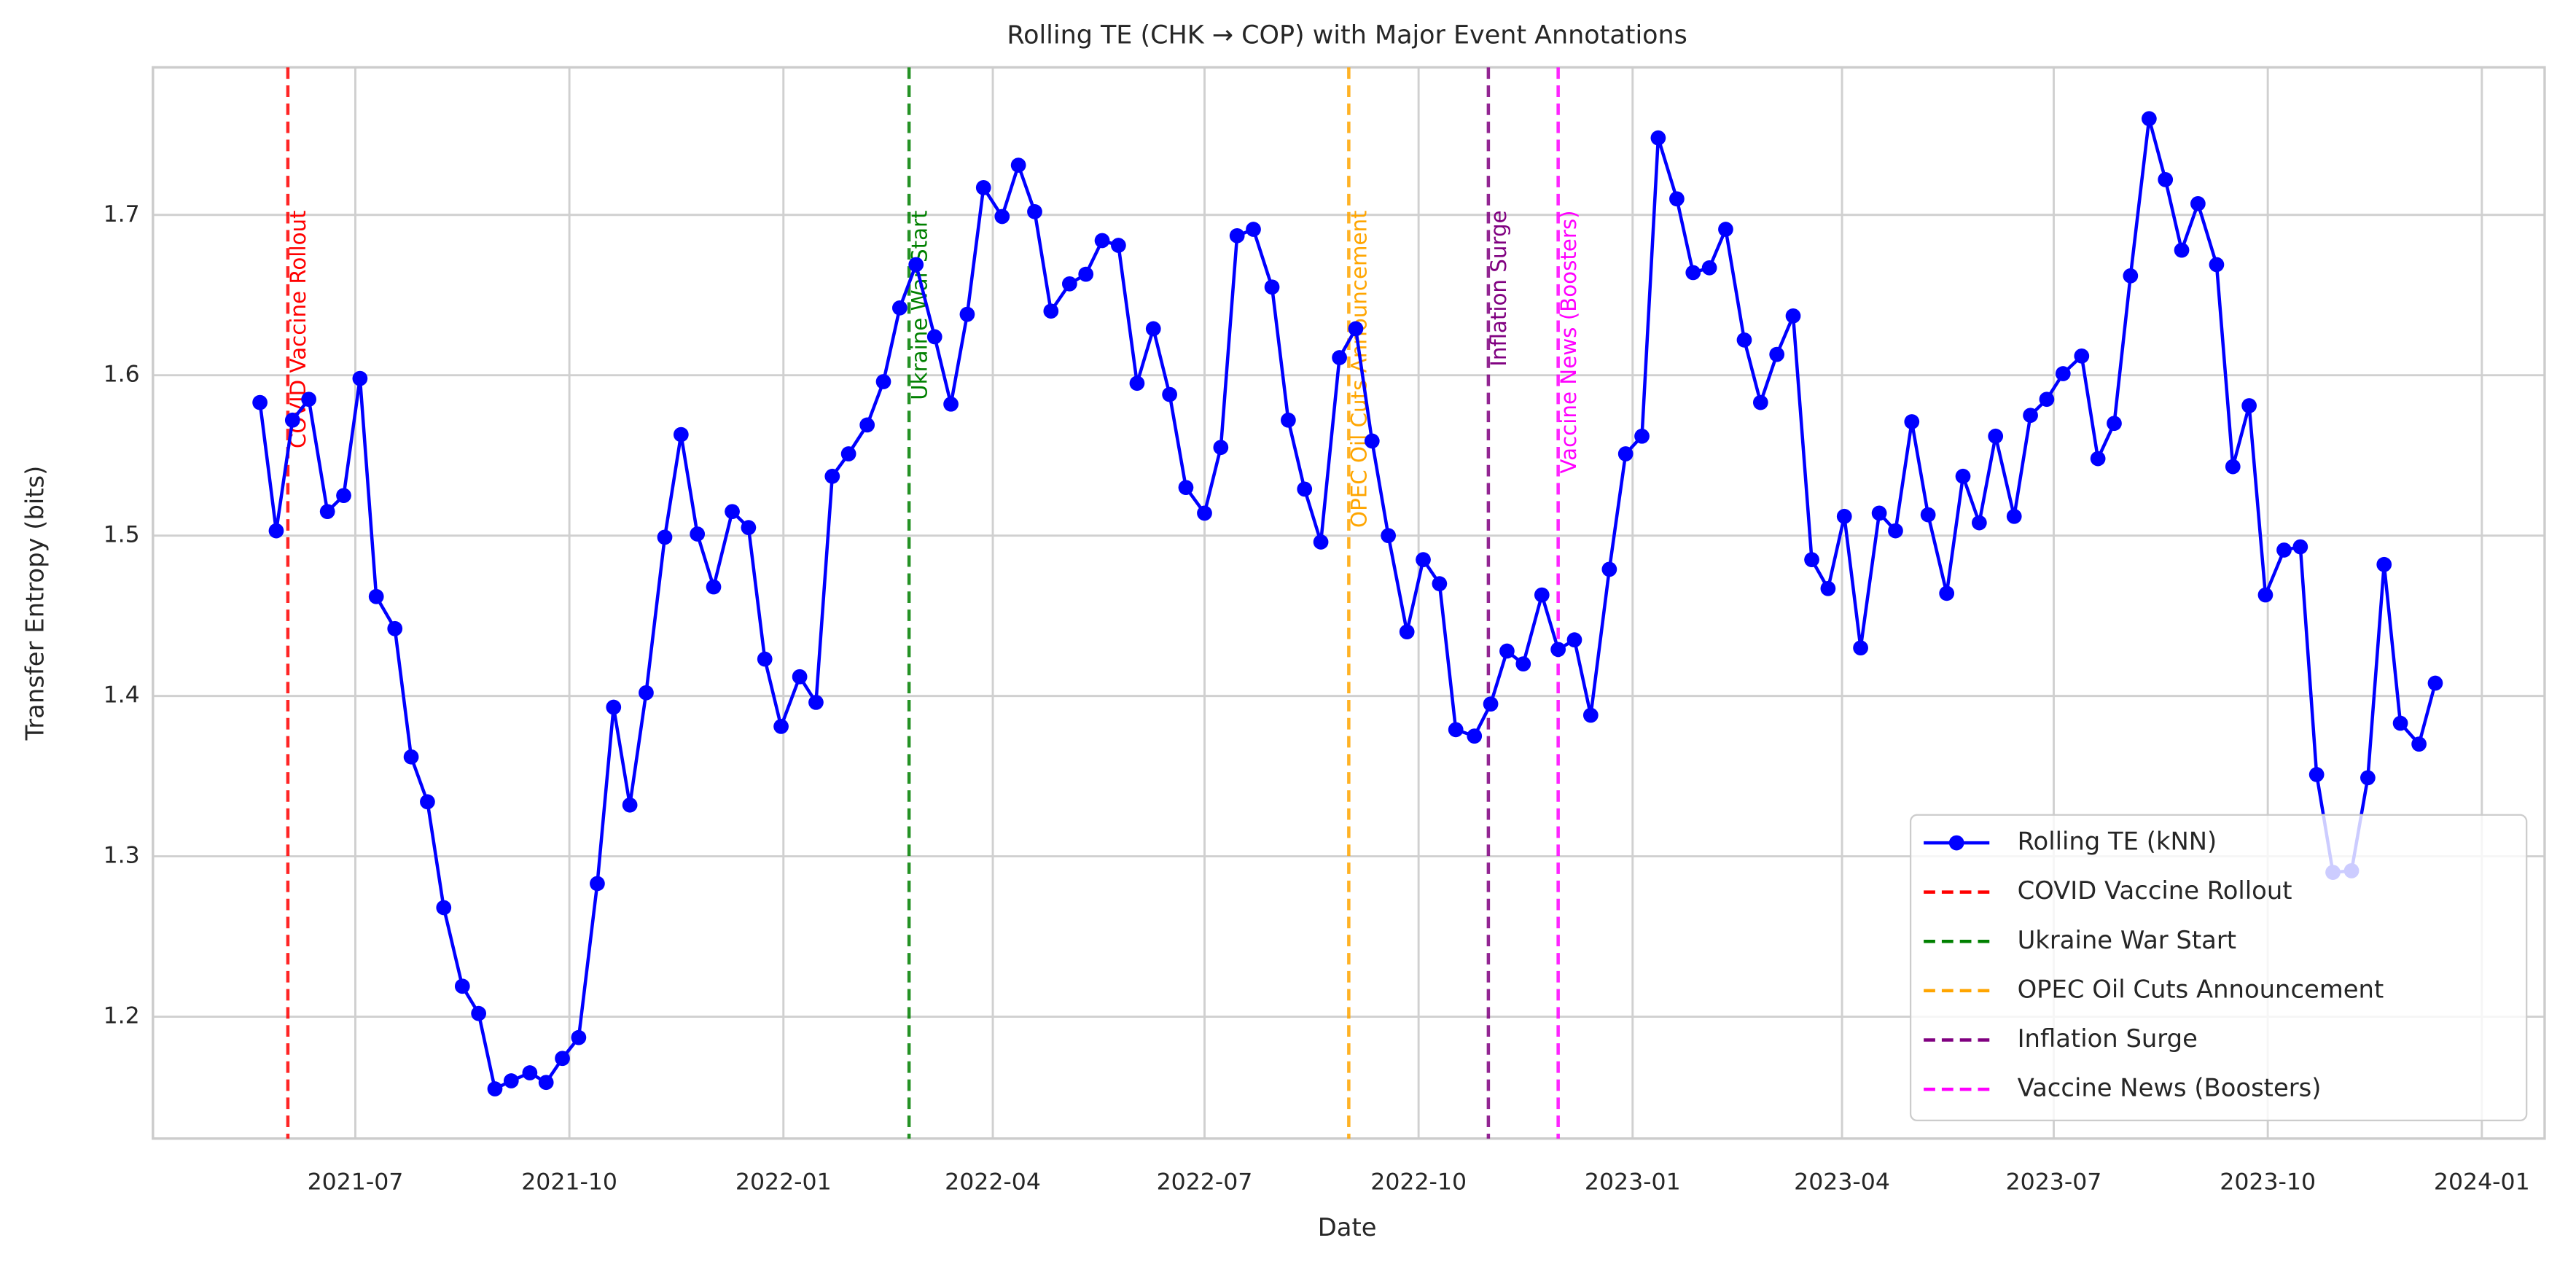 The image size is (2576, 1270). Describe the element at coordinates (1842, 1183) in the screenshot. I see `x-tick-label: 2023-04` at that location.